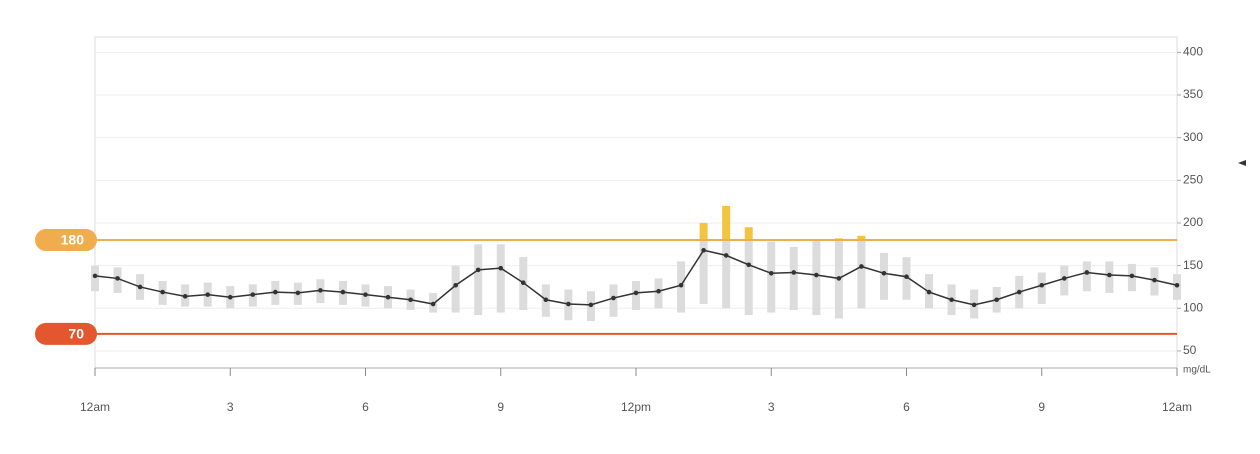 Image resolution: width=1260 pixels, height=454 pixels. Describe the element at coordinates (76, 334) in the screenshot. I see `threshold-label: 70` at that location.